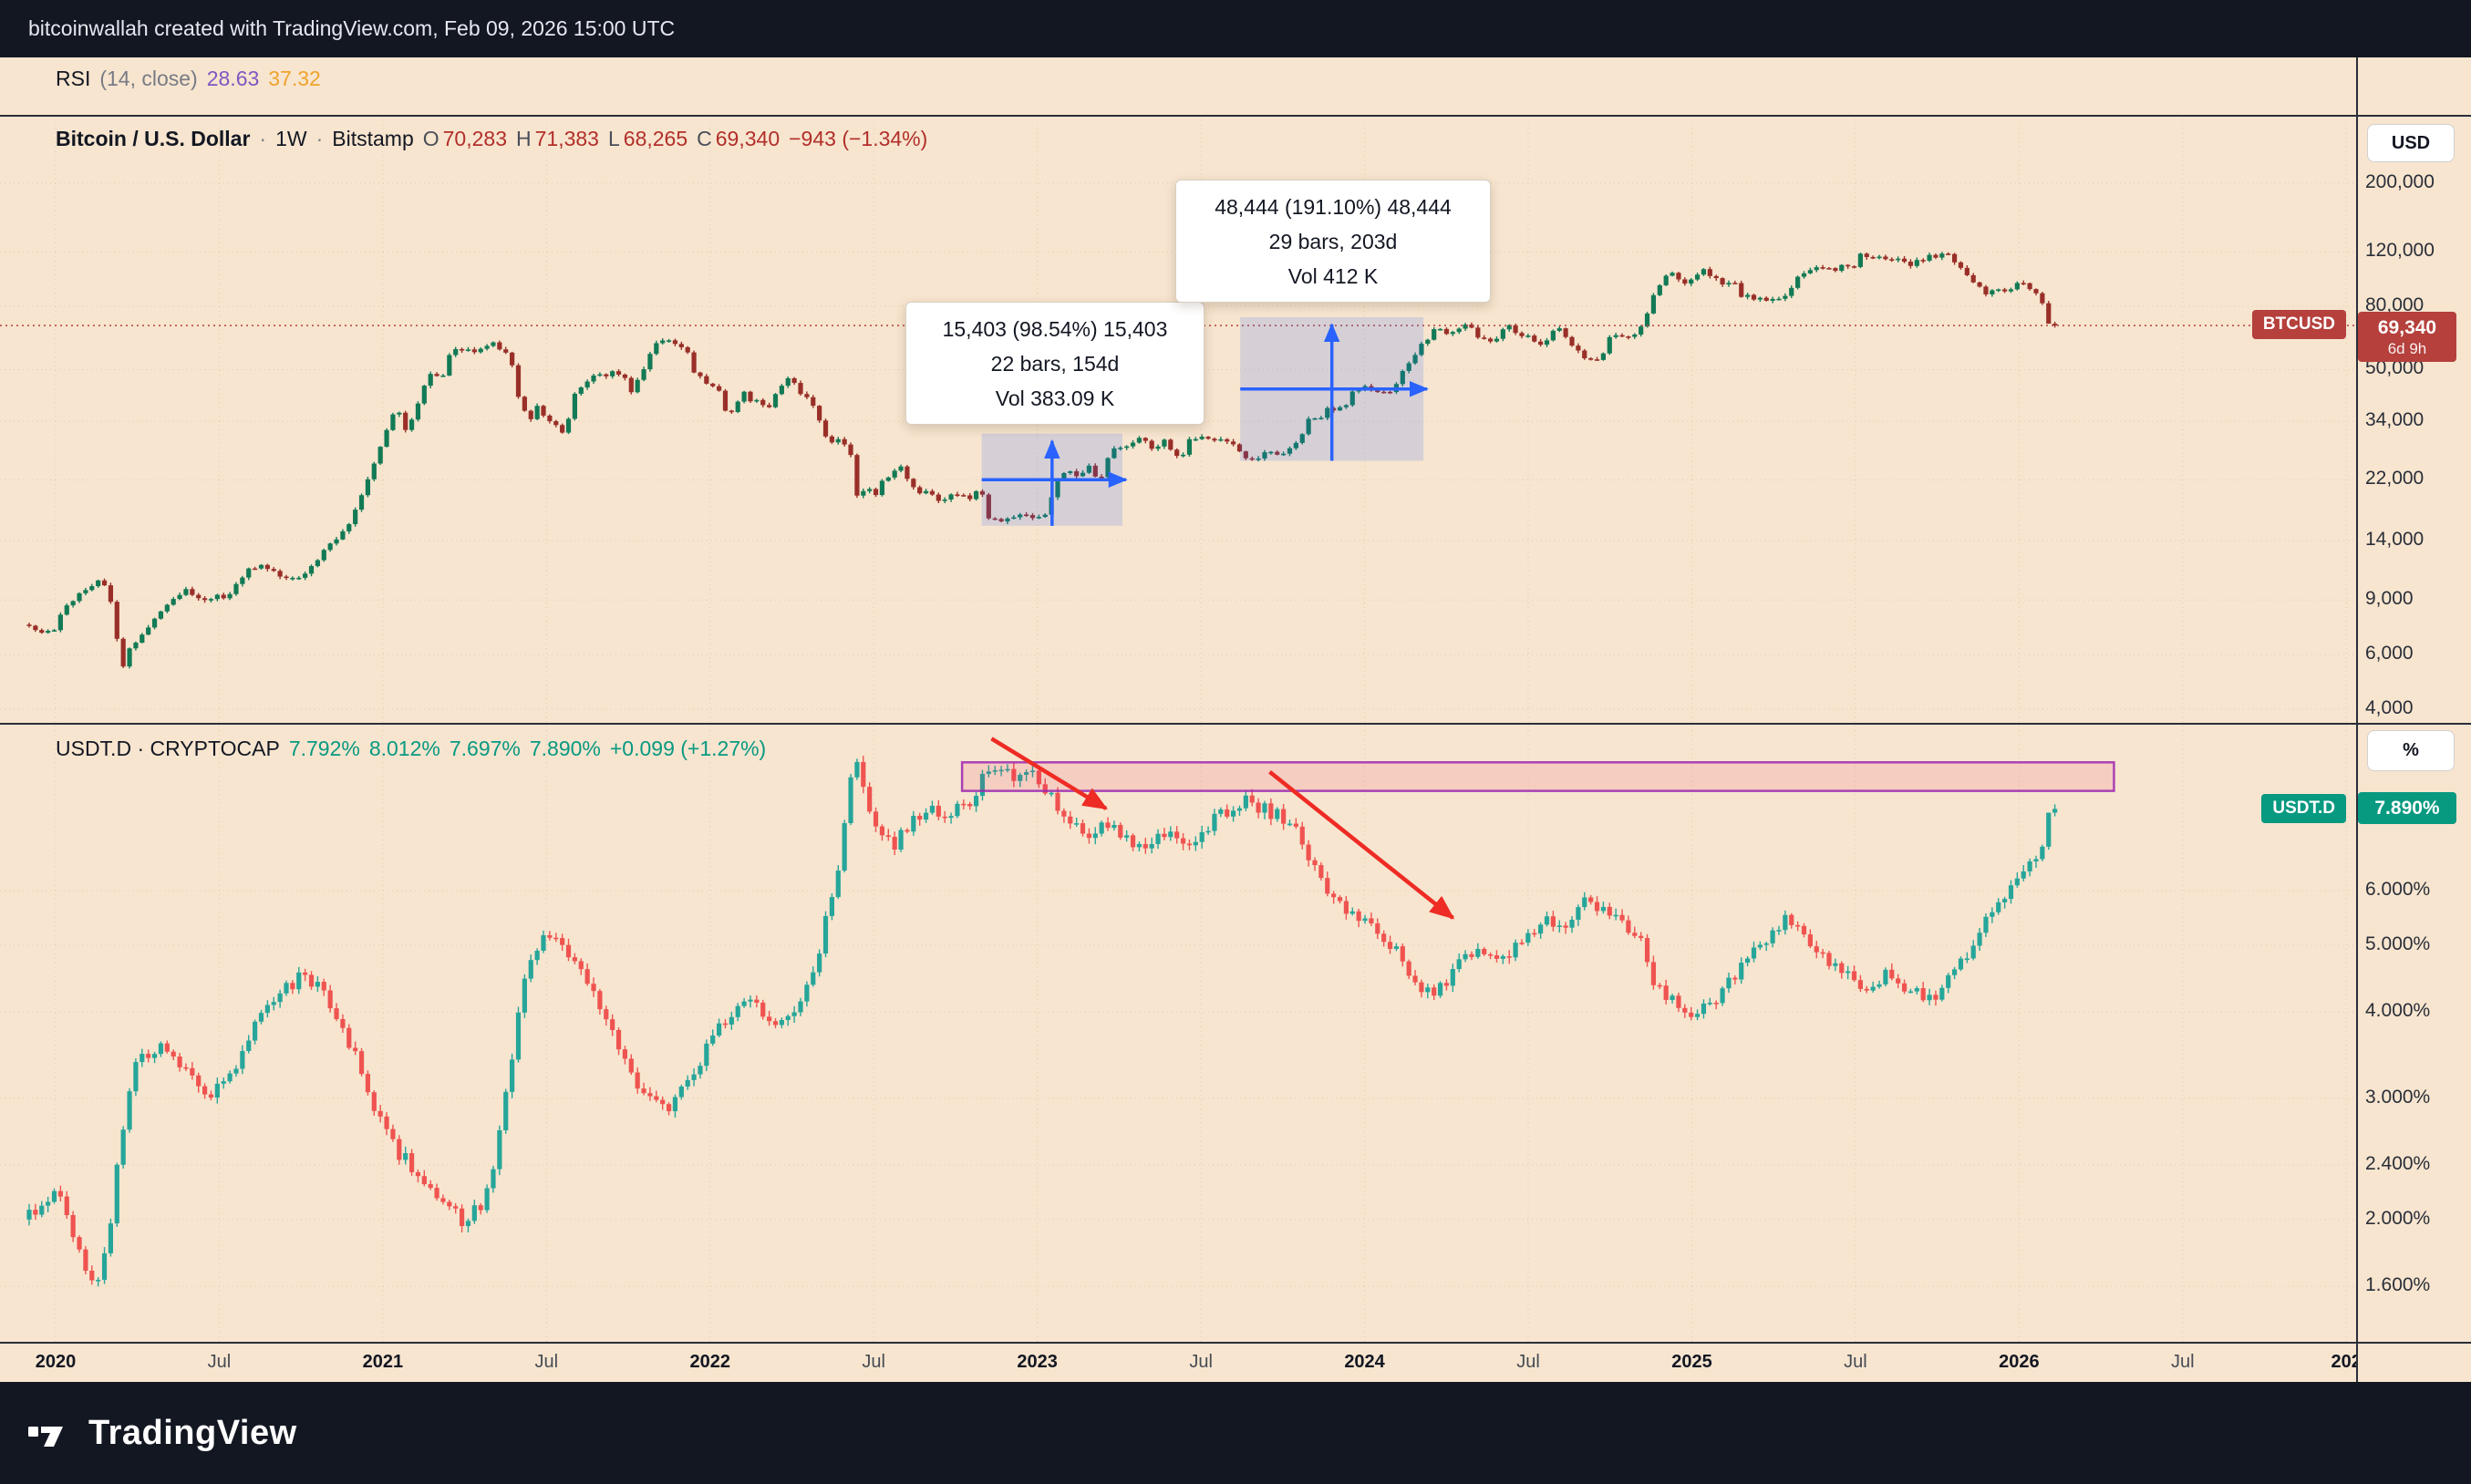 The image size is (2471, 1484). What do you see at coordinates (1236, 1343) in the screenshot?
I see `time-axis-separator` at bounding box center [1236, 1343].